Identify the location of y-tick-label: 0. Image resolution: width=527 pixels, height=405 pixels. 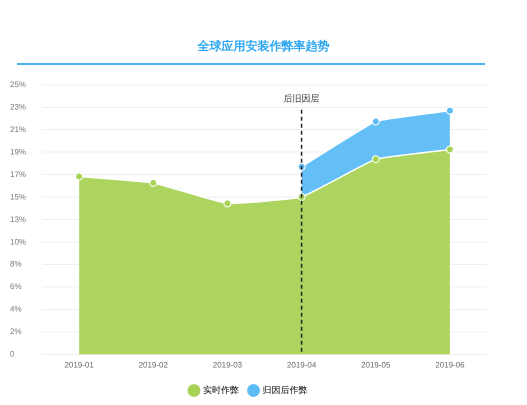
(12, 354).